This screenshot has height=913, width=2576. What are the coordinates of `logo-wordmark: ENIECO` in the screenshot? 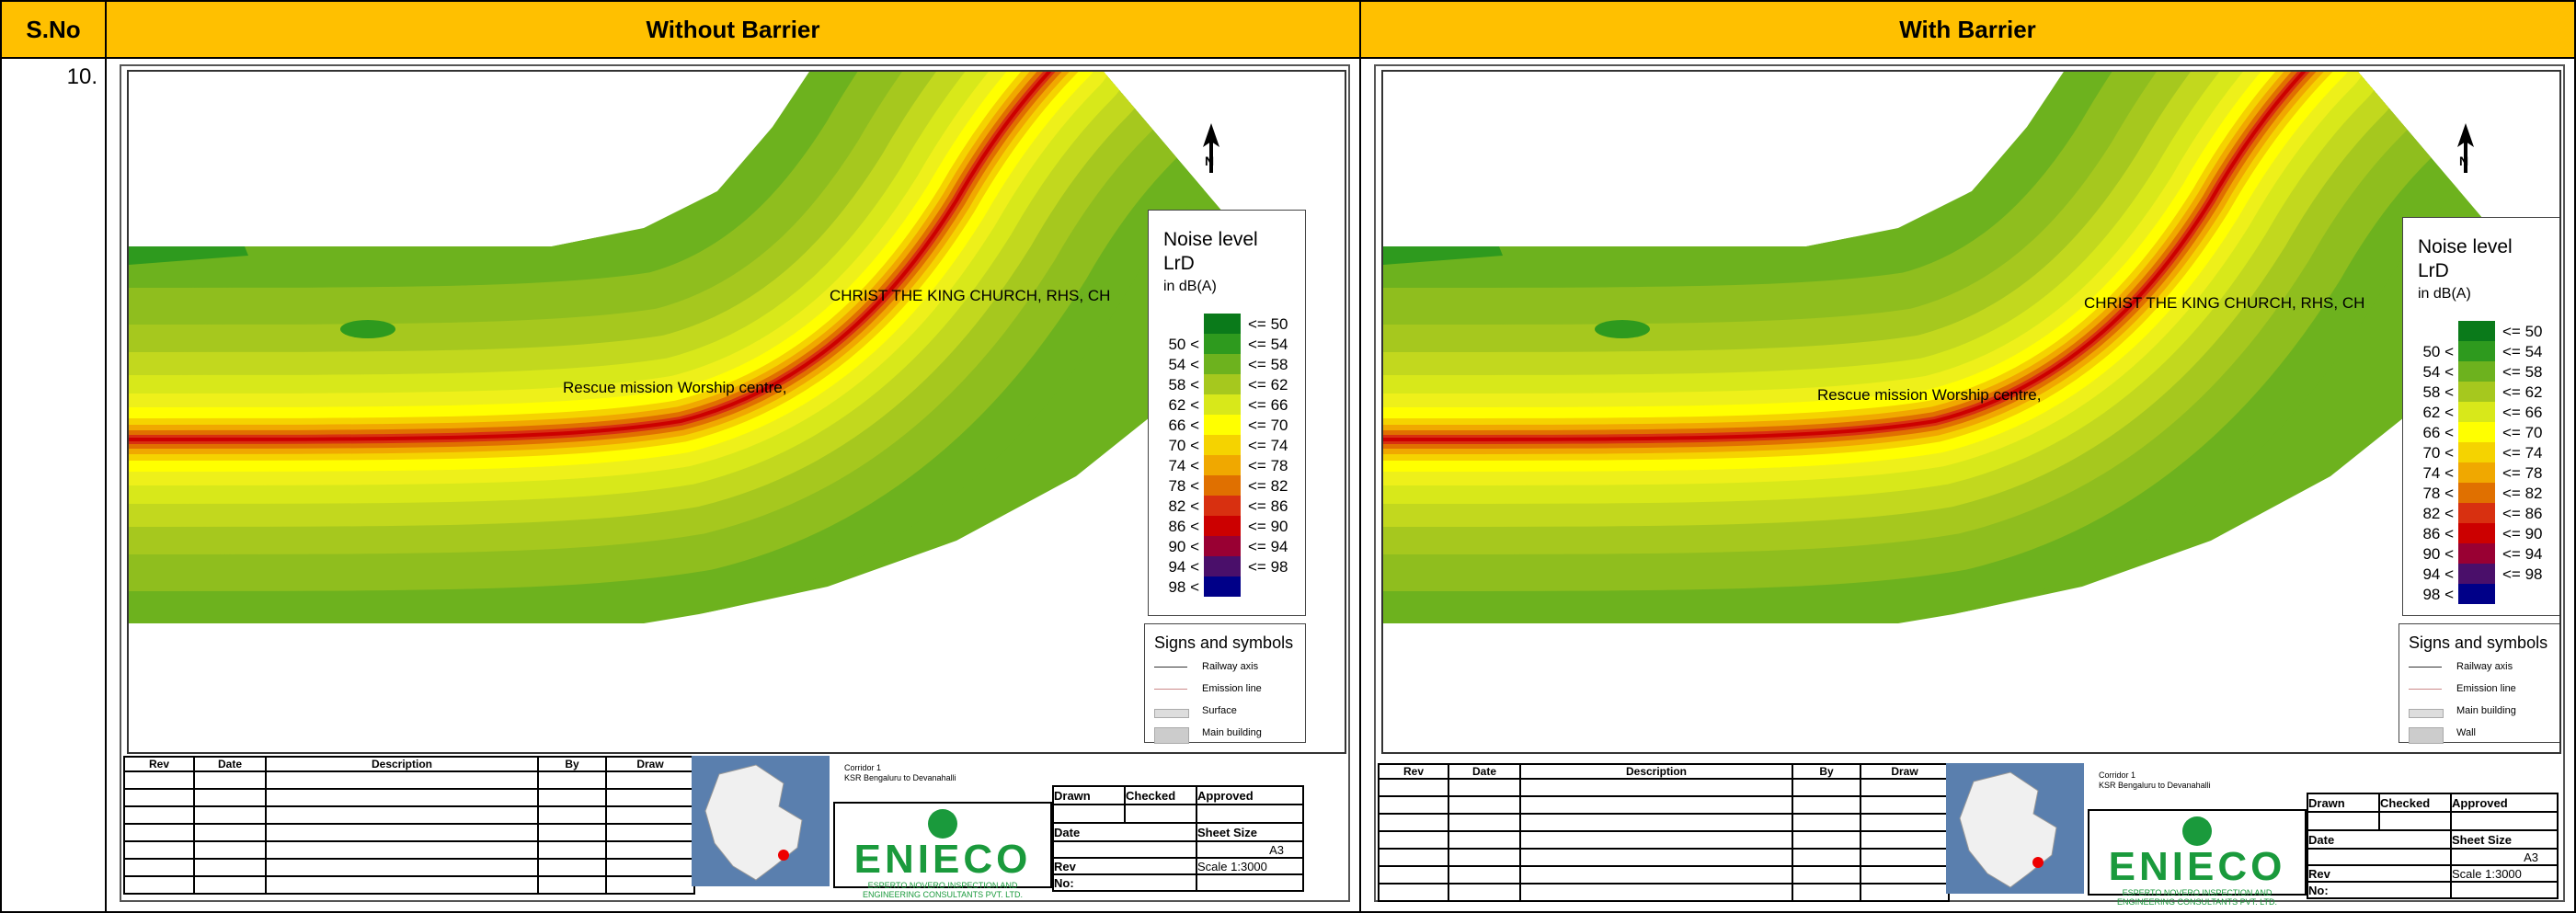 It's located at (2197, 867).